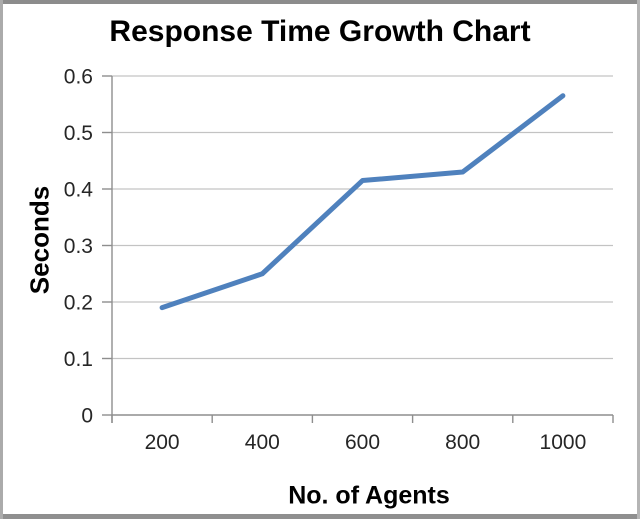  Describe the element at coordinates (320, 516) in the screenshot. I see `window-border-bottom` at that location.